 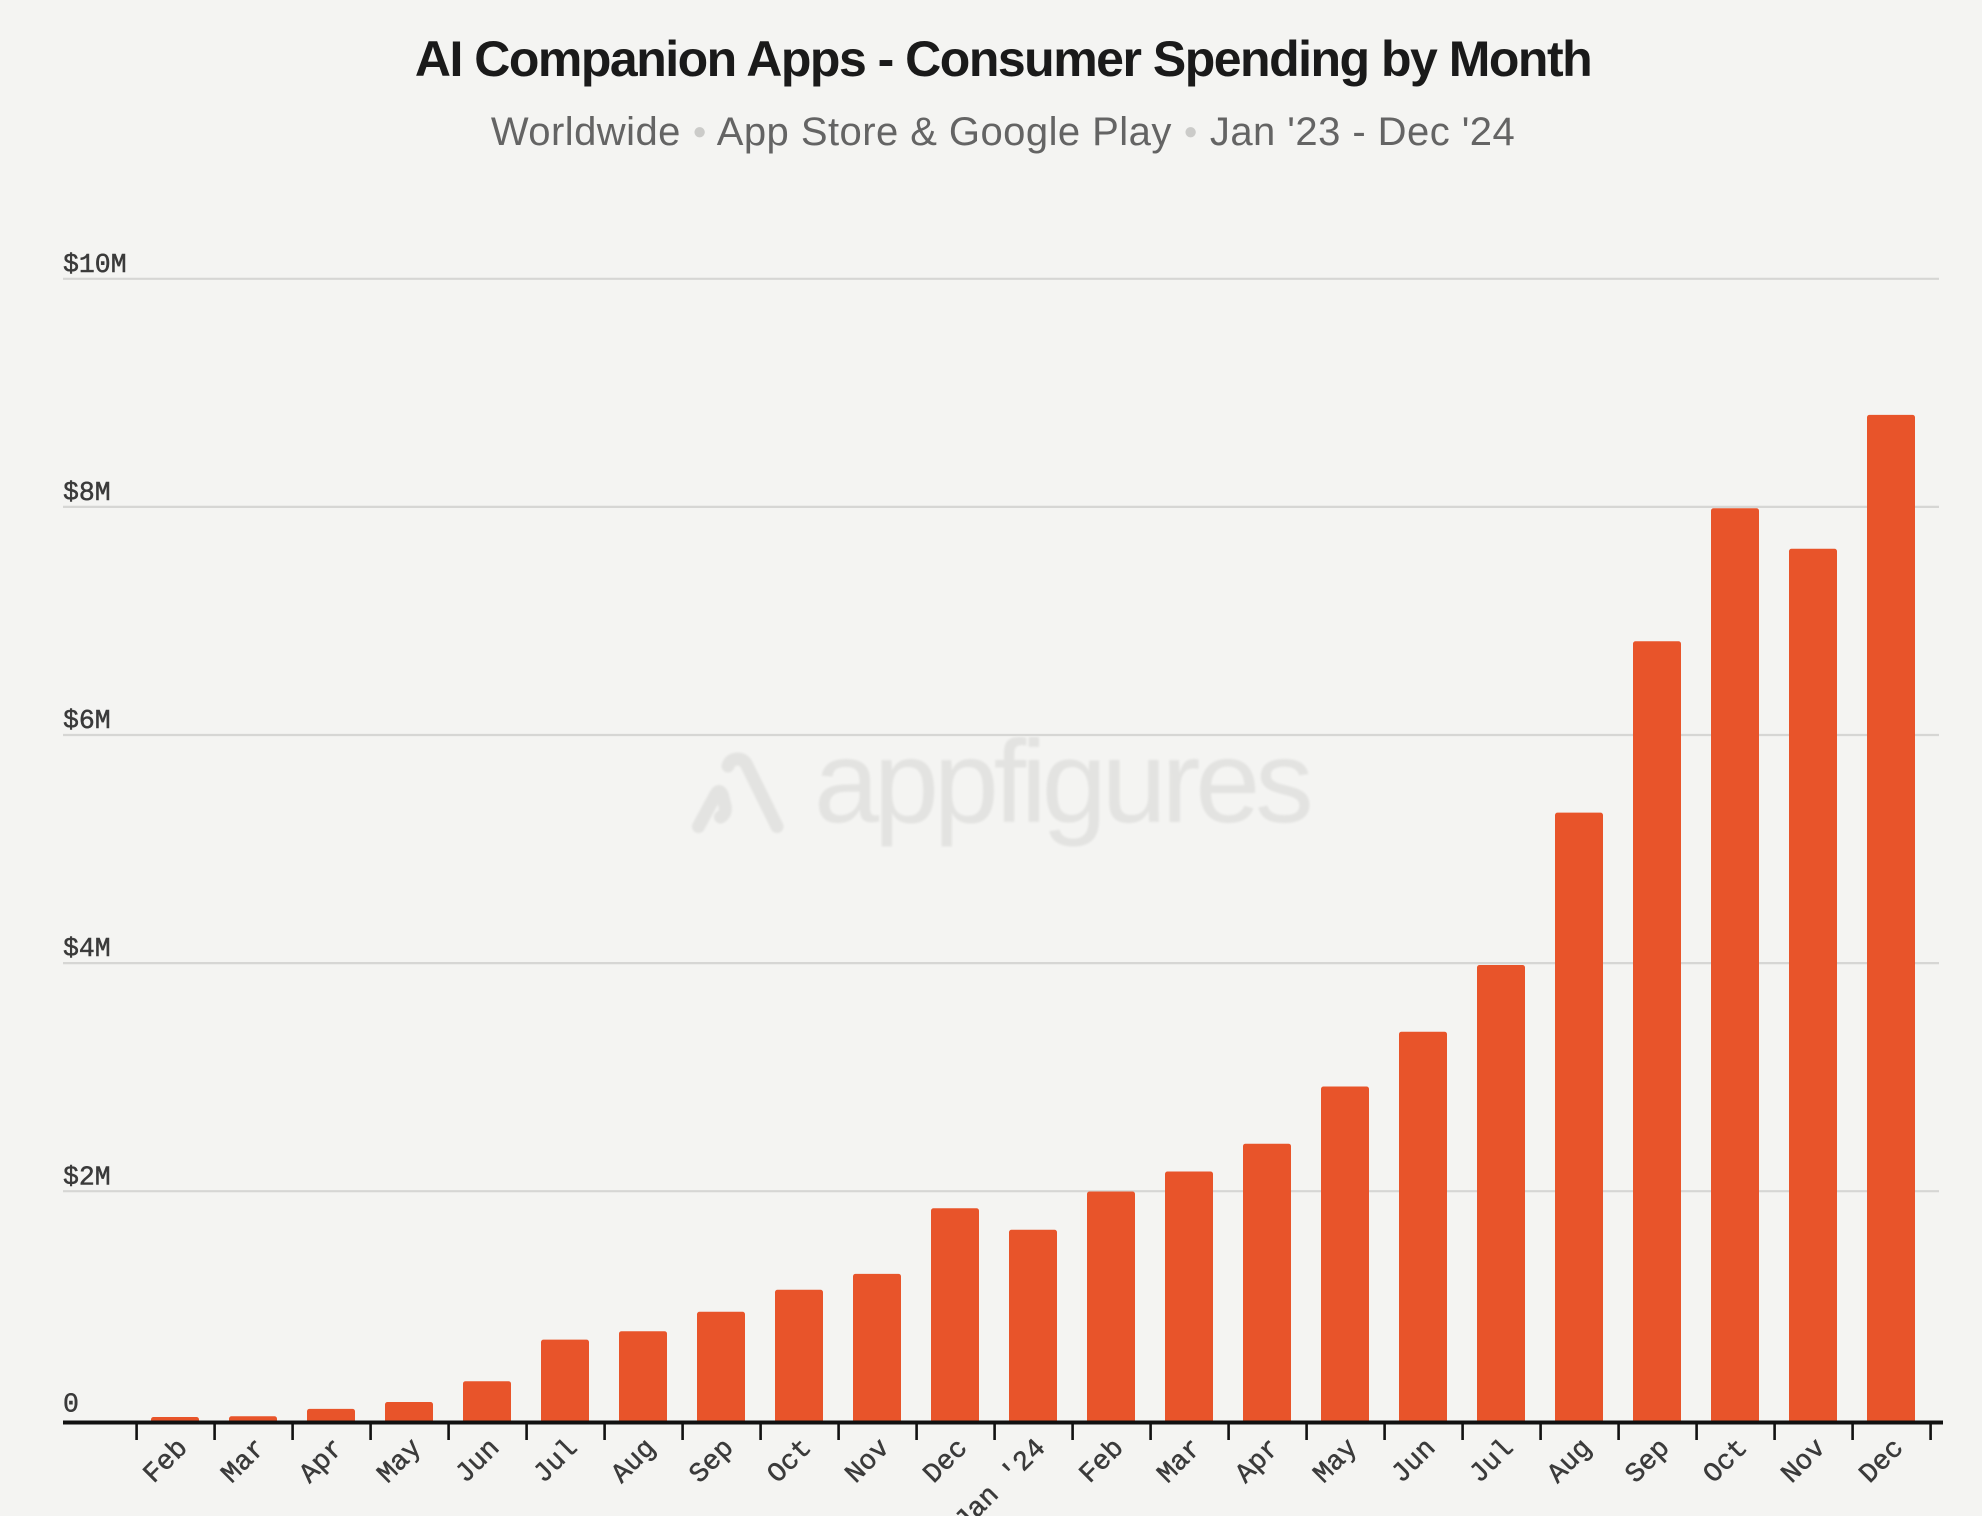 What do you see at coordinates (87, 1178) in the screenshot?
I see `svg-text: $2M` at bounding box center [87, 1178].